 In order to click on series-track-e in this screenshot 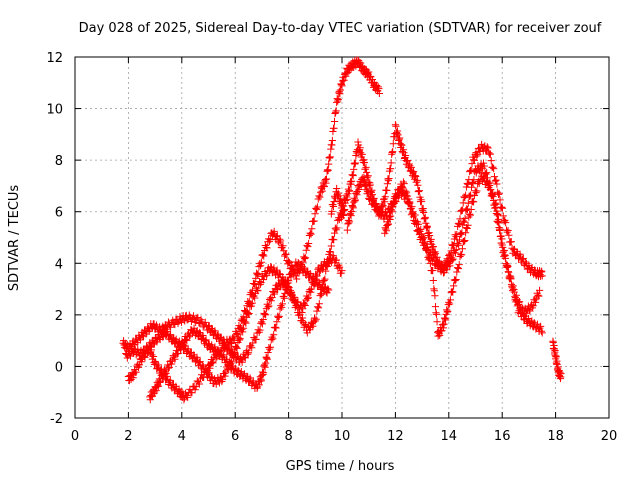, I will do `click(436, 201)`.